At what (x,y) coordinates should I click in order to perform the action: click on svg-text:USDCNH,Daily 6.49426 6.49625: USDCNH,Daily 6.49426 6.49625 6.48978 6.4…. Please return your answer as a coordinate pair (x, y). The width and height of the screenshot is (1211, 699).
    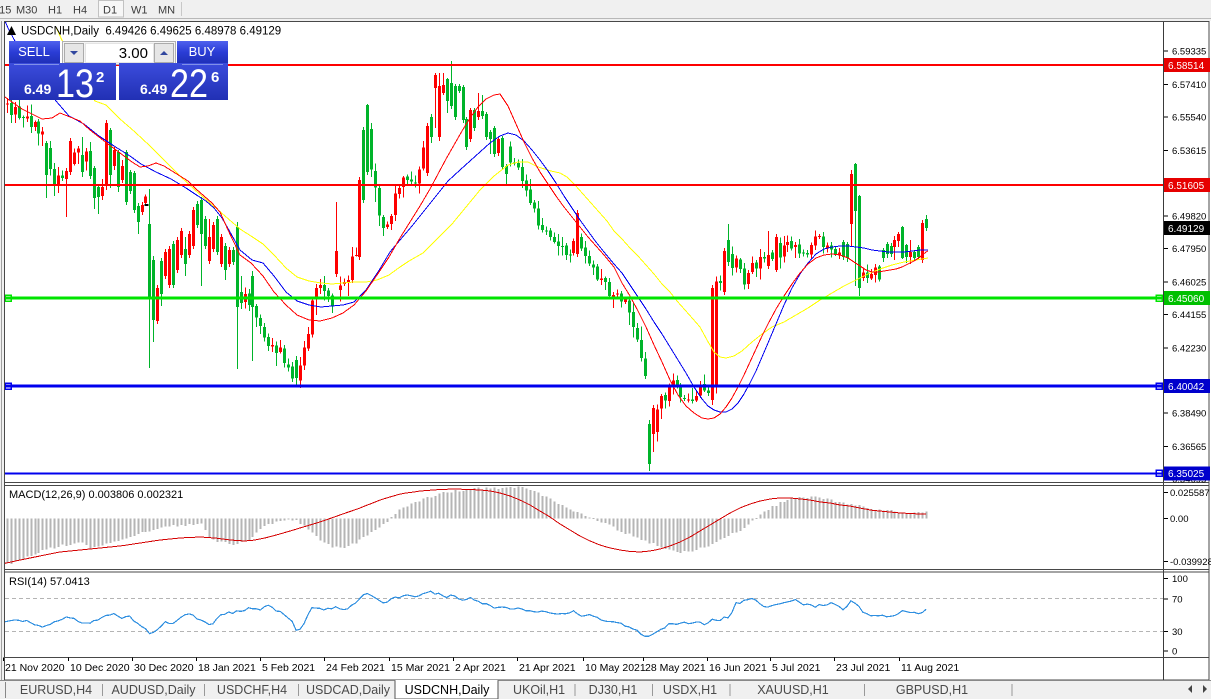
    Looking at the image, I should click on (151, 32).